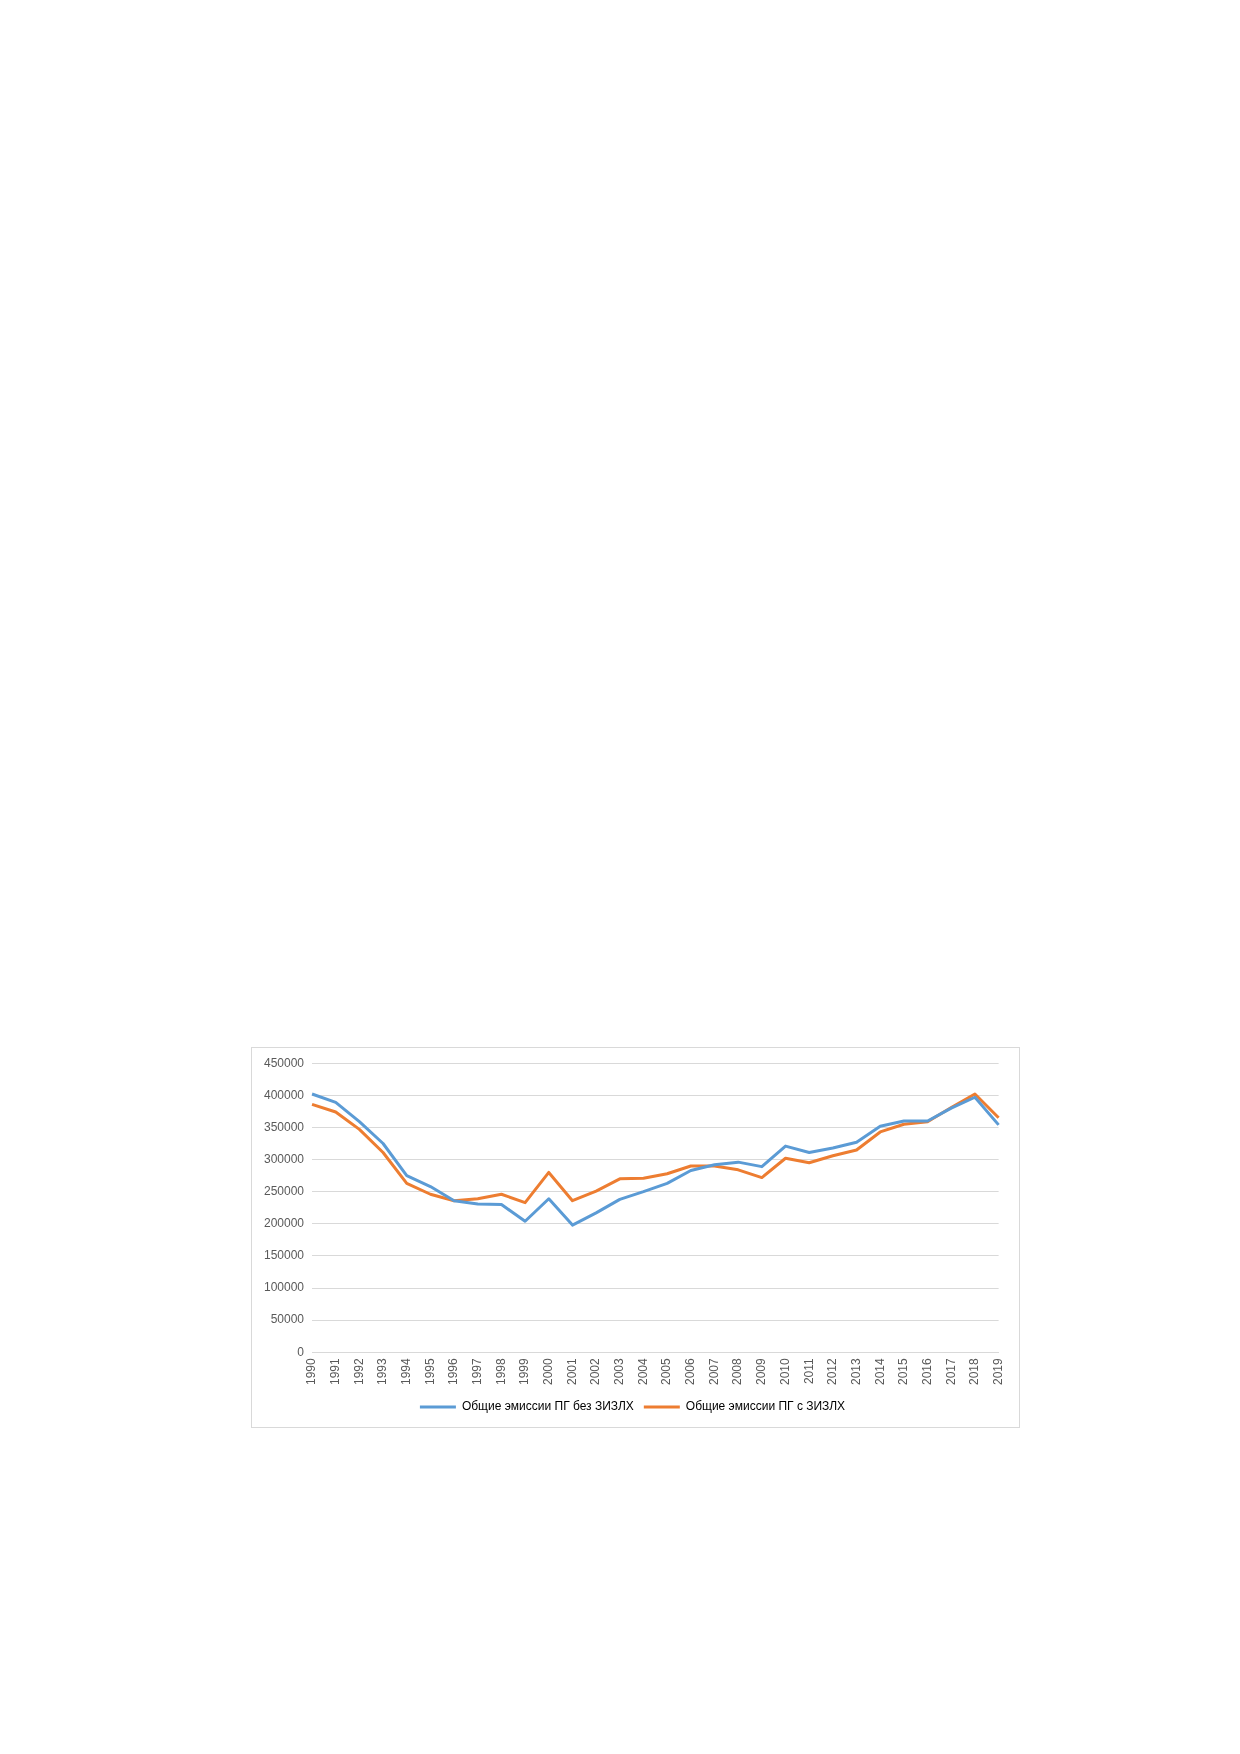 This screenshot has height=1754, width=1240. I want to click on y-tick-label: 450000, so click(284, 1062).